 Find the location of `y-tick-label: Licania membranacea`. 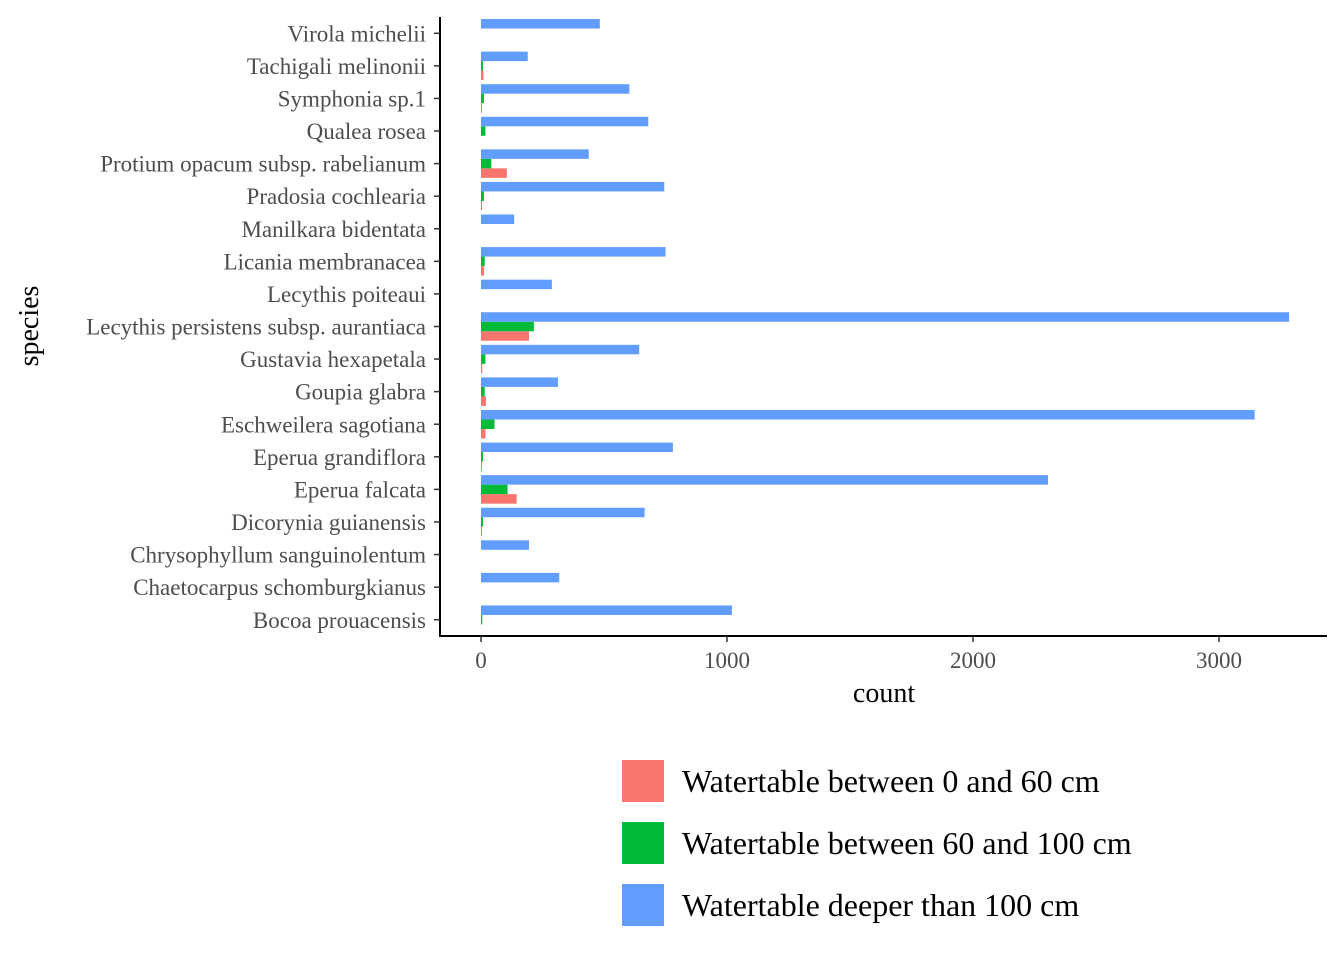

y-tick-label: Licania membranacea is located at coordinates (325, 261).